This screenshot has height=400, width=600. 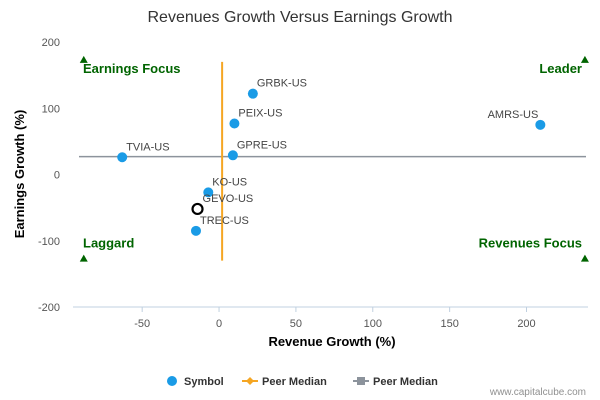 What do you see at coordinates (250, 381) in the screenshot?
I see `legend-diamond-icon` at bounding box center [250, 381].